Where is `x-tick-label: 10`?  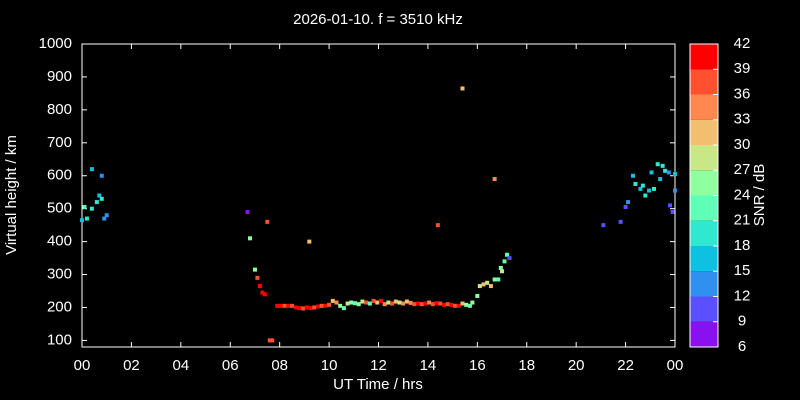
x-tick-label: 10 is located at coordinates (329, 365).